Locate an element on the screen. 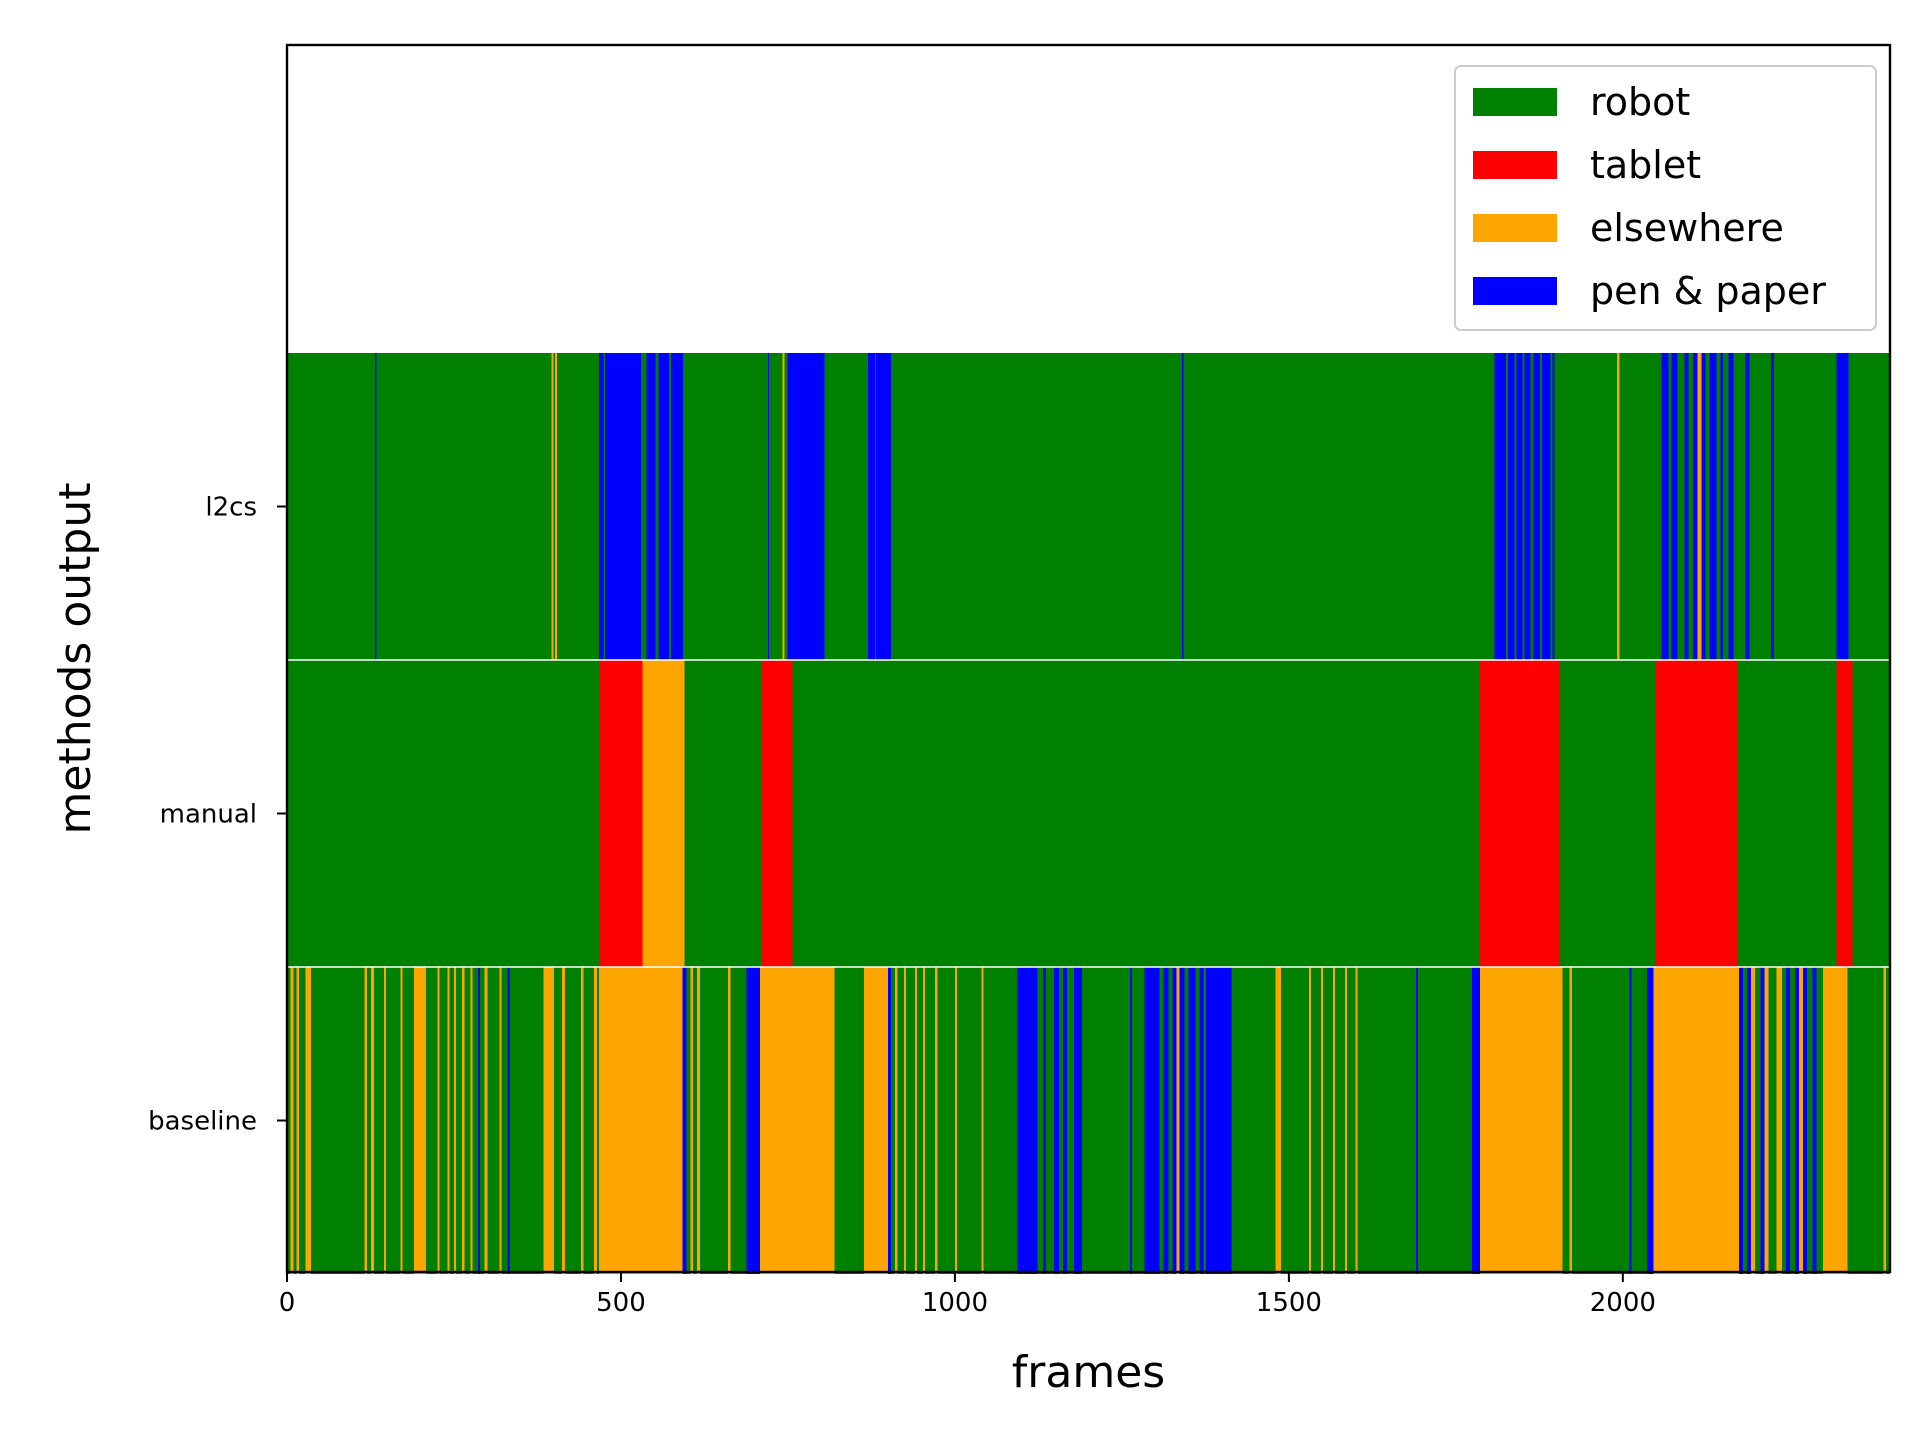  x-tick-label: 500 is located at coordinates (621, 1303).